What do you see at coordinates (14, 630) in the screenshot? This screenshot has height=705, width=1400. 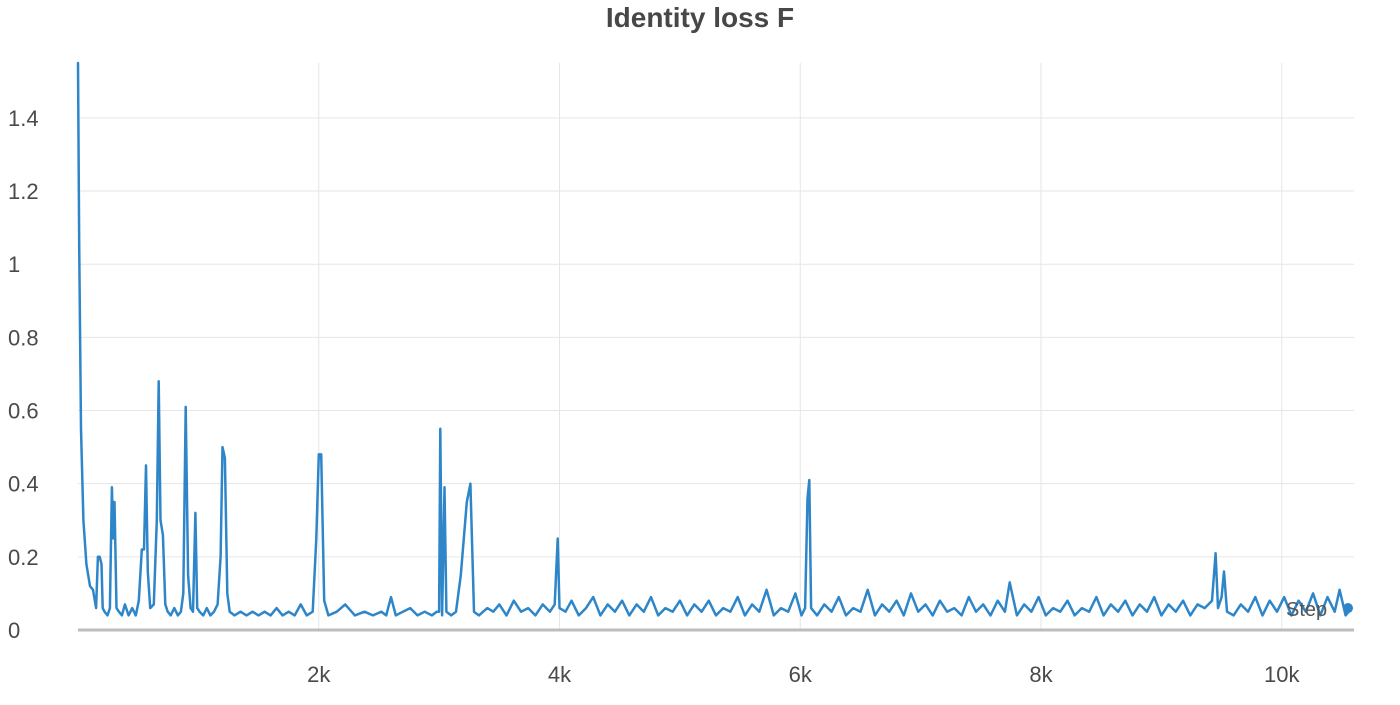 I see `y-tick-label: 0` at bounding box center [14, 630].